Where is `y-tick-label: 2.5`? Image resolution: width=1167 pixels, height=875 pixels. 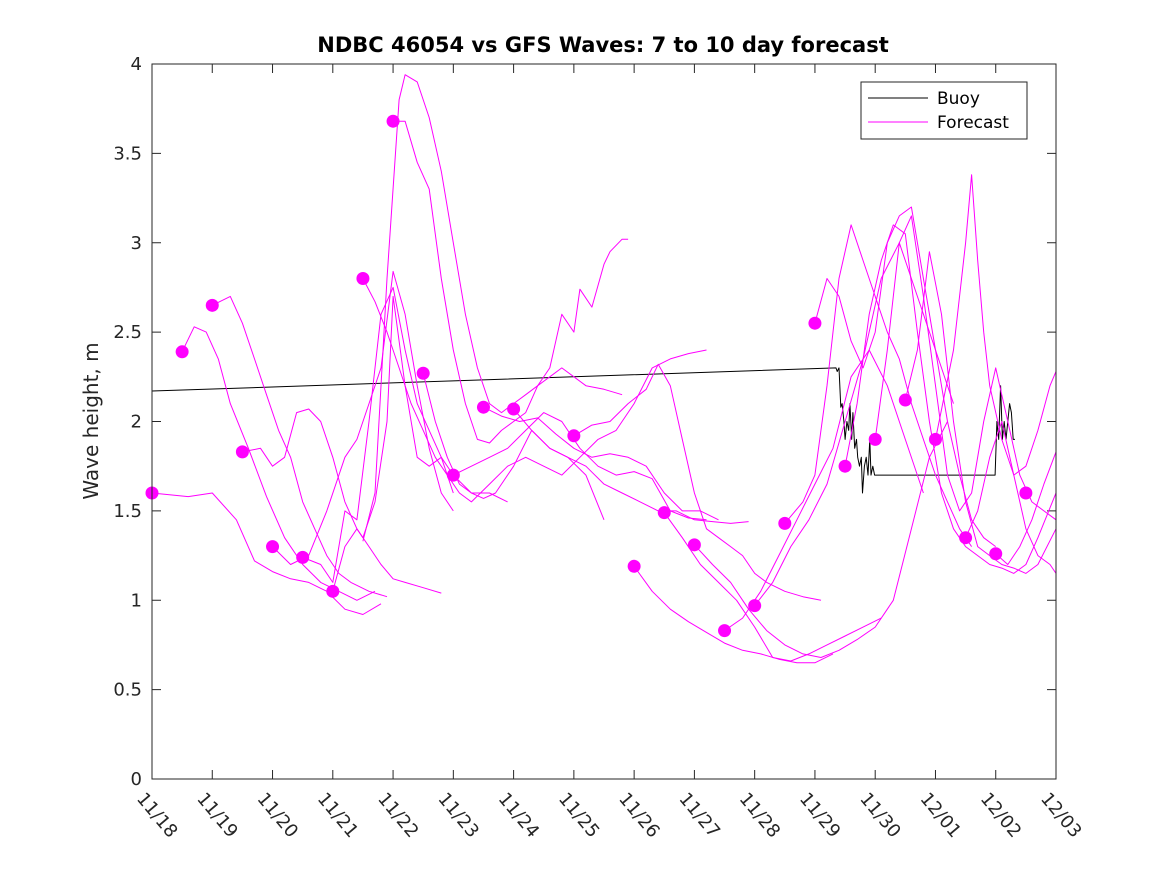 y-tick-label: 2.5 is located at coordinates (127, 332).